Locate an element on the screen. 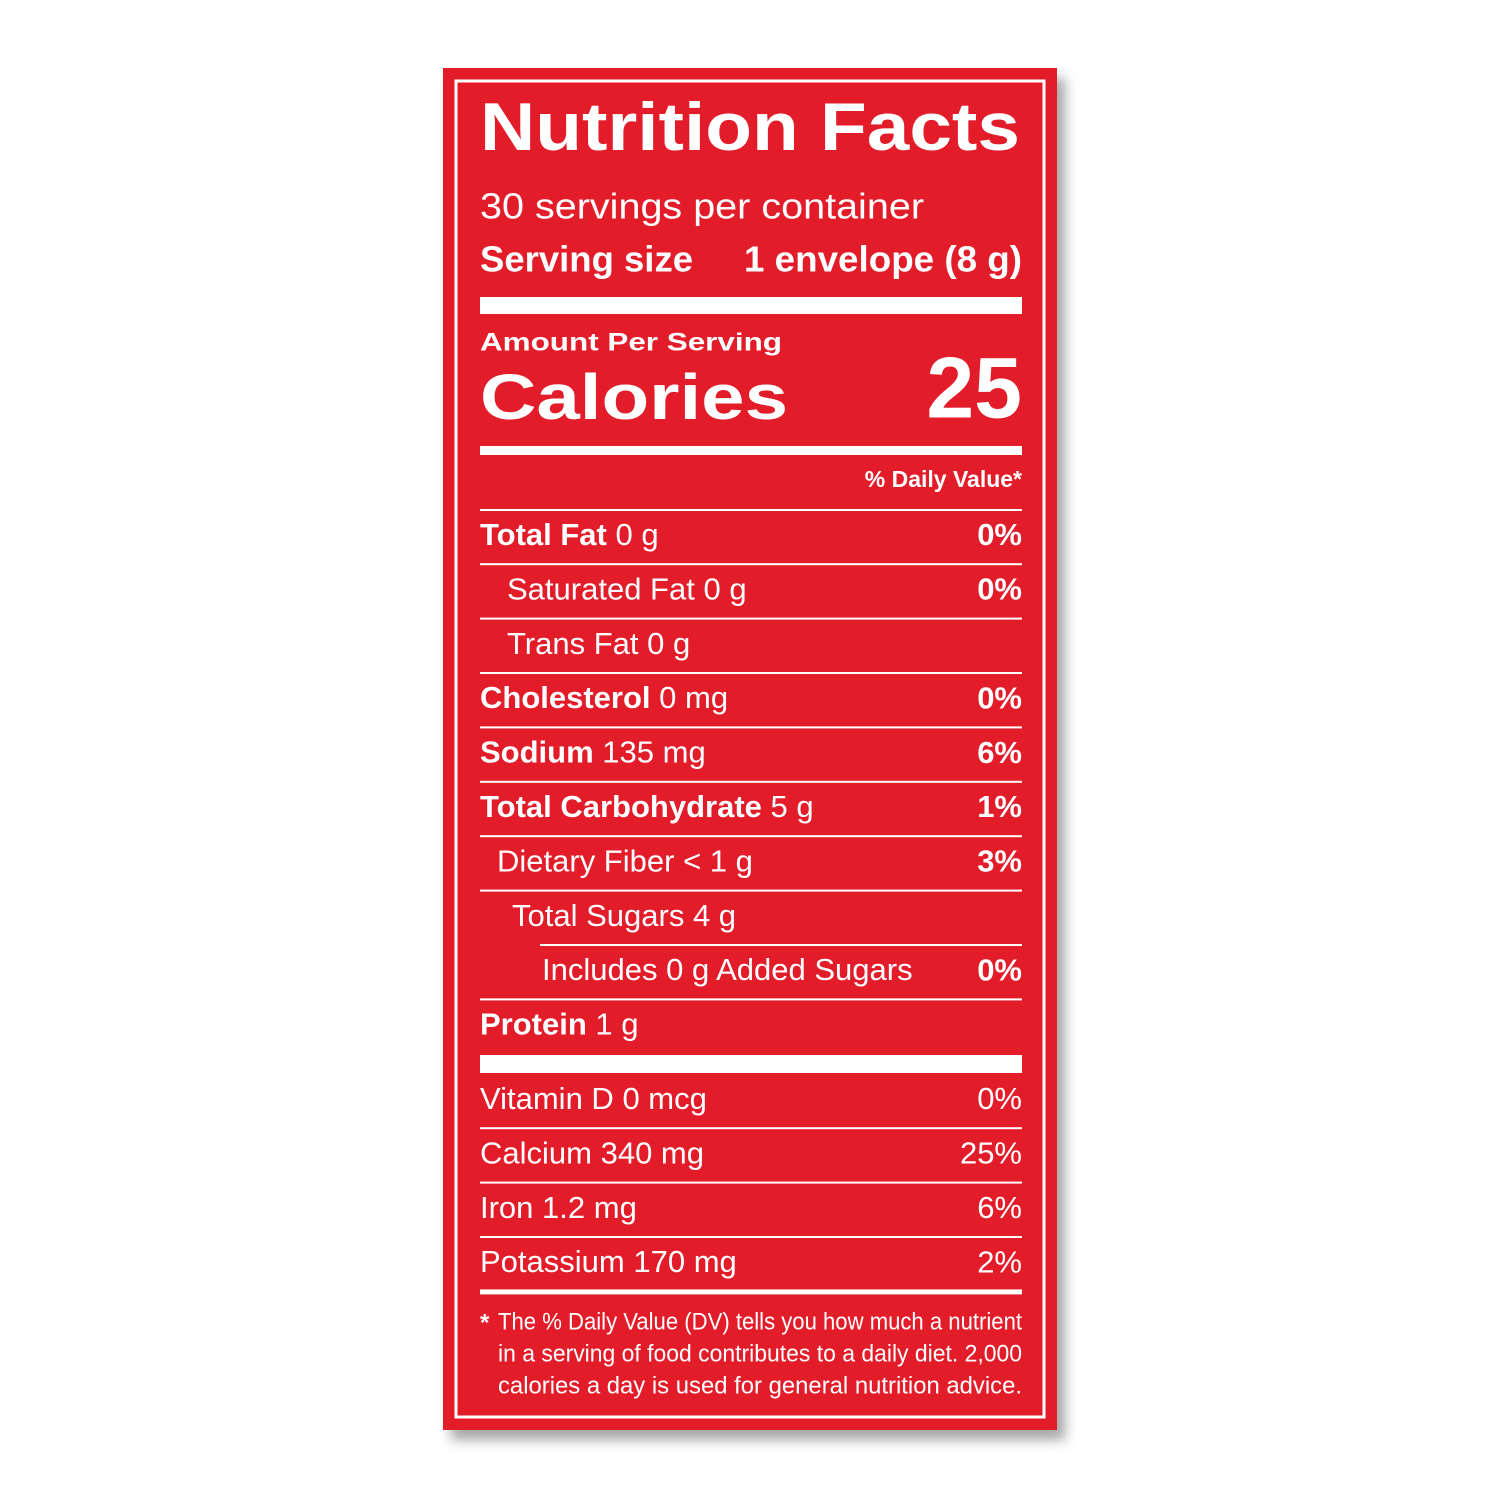 The width and height of the screenshot is (1500, 1500). vitamin-amount: 340 mg is located at coordinates (652, 1153).